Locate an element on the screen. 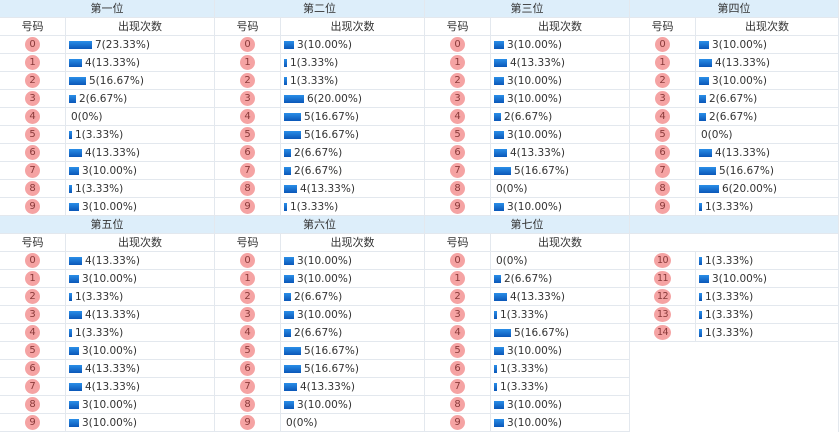 This screenshot has width=840, height=436. table-row: 4 5(16.67%) is located at coordinates (527, 333).